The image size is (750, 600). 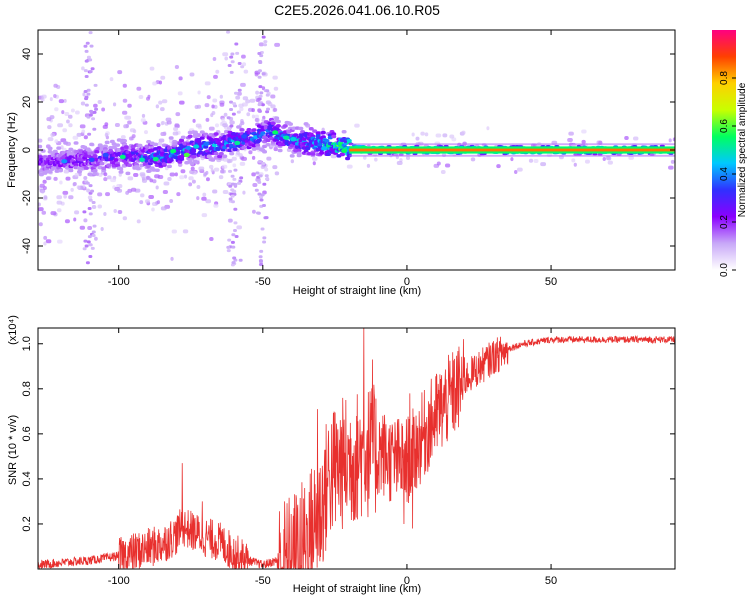 What do you see at coordinates (27, 478) in the screenshot?
I see `snr-ytick-label: 0.4` at bounding box center [27, 478].